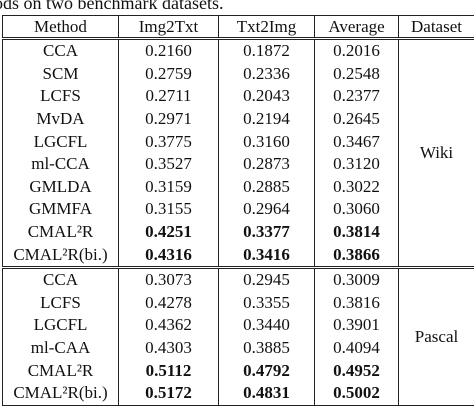  Describe the element at coordinates (356, 50) in the screenshot. I see `value-cell: 0.2016` at that location.